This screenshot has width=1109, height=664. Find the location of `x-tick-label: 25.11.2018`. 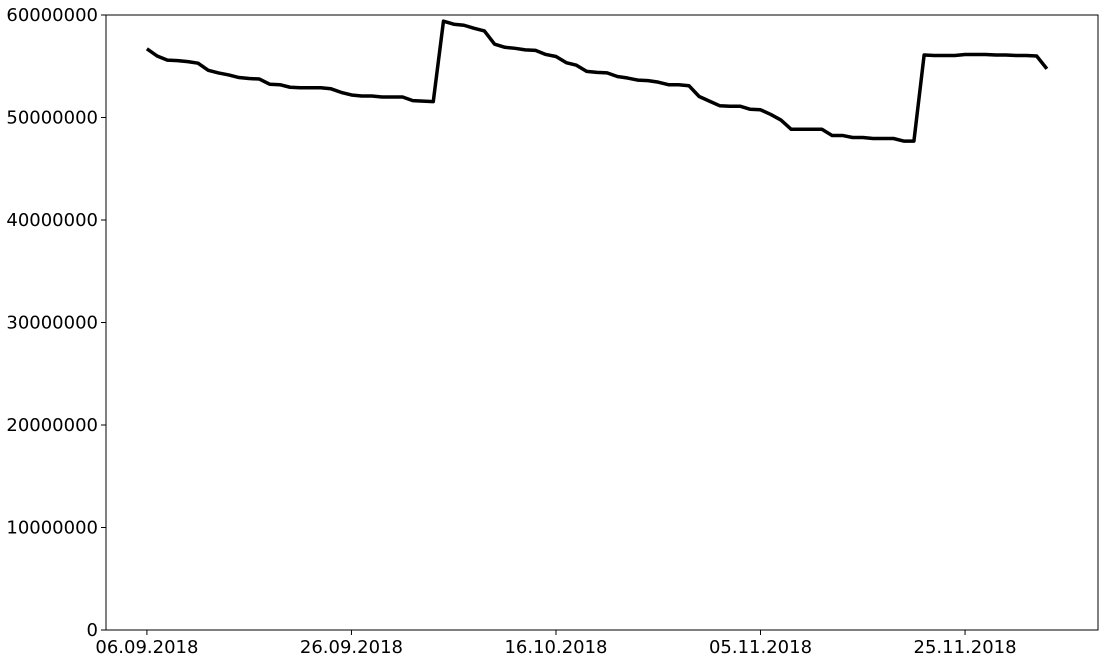

x-tick-label: 25.11.2018 is located at coordinates (965, 647).